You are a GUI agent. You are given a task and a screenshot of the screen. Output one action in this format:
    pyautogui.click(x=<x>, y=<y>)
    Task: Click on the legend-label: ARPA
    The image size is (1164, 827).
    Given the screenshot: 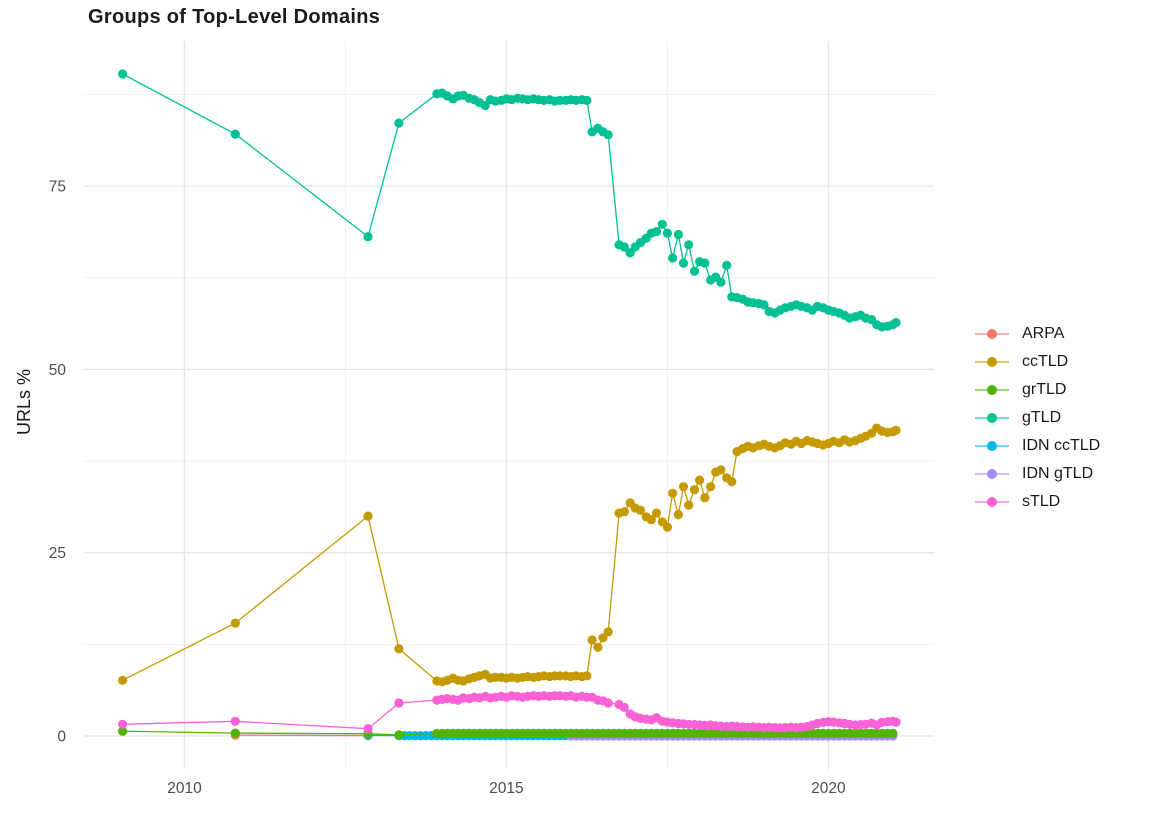 What is the action you would take?
    pyautogui.click(x=1043, y=333)
    